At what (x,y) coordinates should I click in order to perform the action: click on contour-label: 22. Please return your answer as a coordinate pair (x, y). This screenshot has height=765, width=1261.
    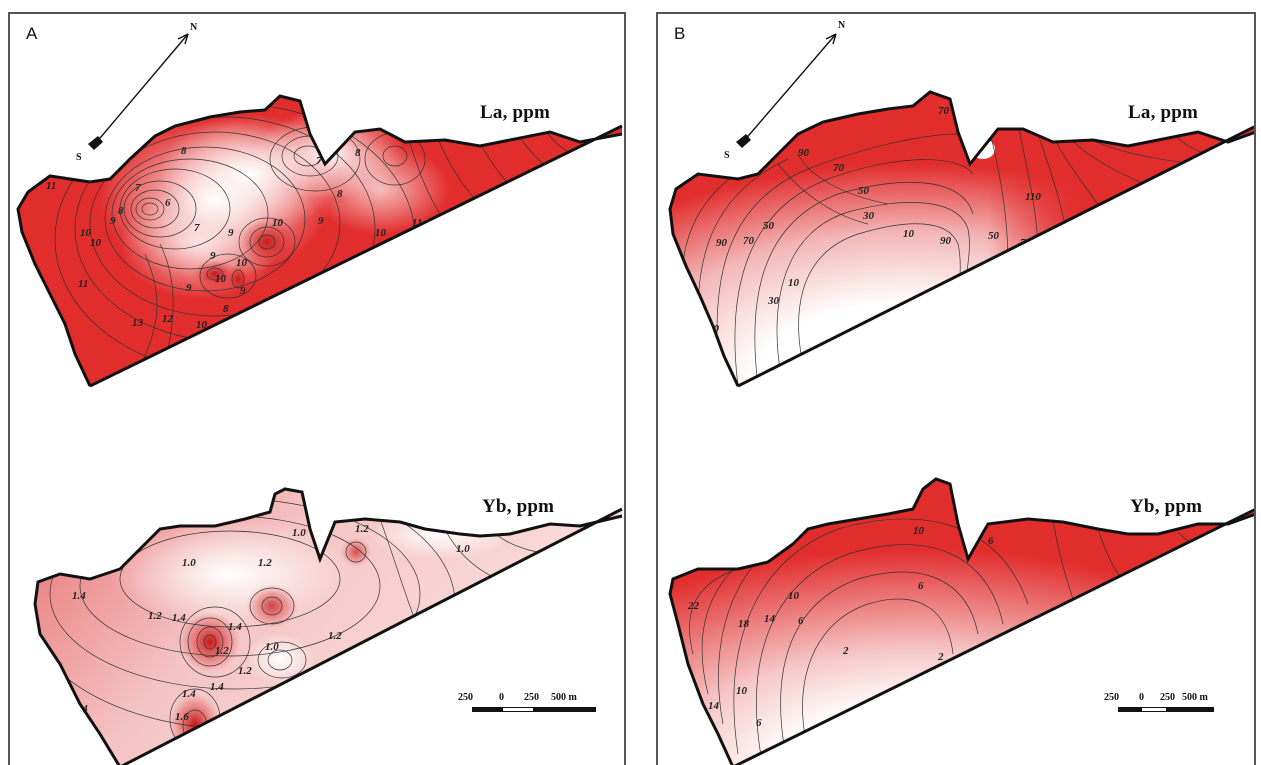
    Looking at the image, I should click on (693, 606).